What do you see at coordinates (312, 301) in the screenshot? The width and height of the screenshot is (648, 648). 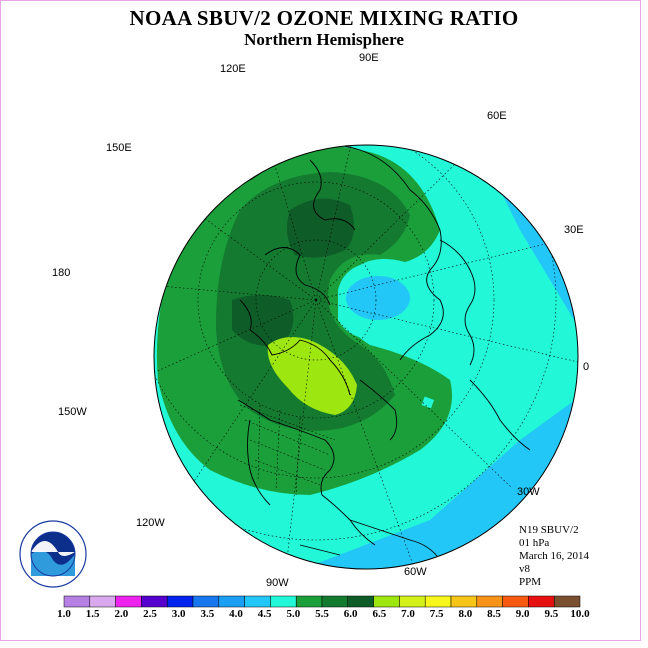 I see `contour-5-5-band` at bounding box center [312, 301].